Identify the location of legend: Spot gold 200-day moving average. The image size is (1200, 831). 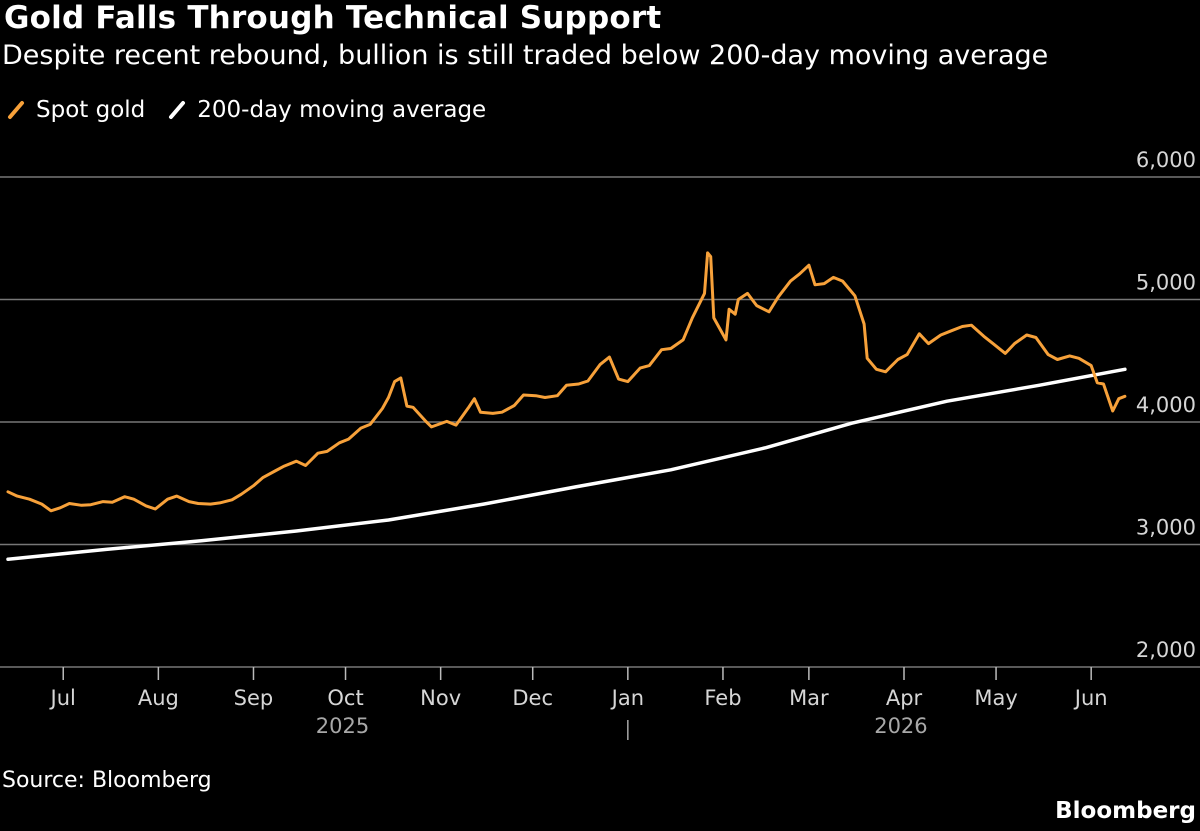
(257, 110).